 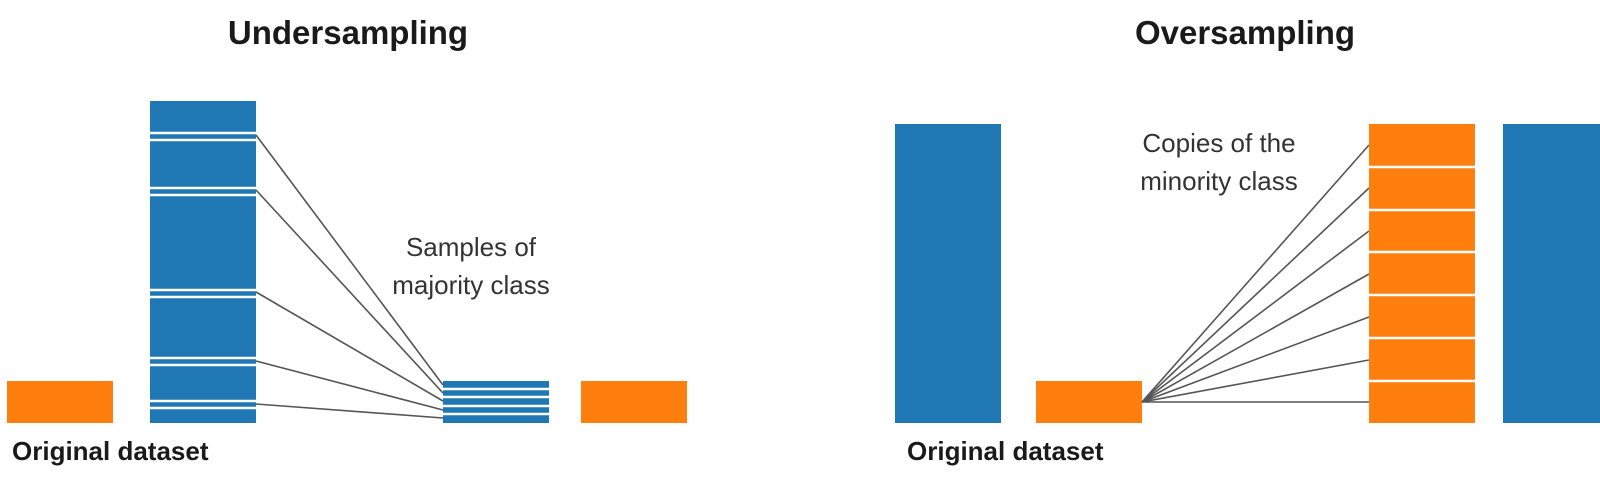 I want to click on us-original-majority-bar, so click(x=203, y=262).